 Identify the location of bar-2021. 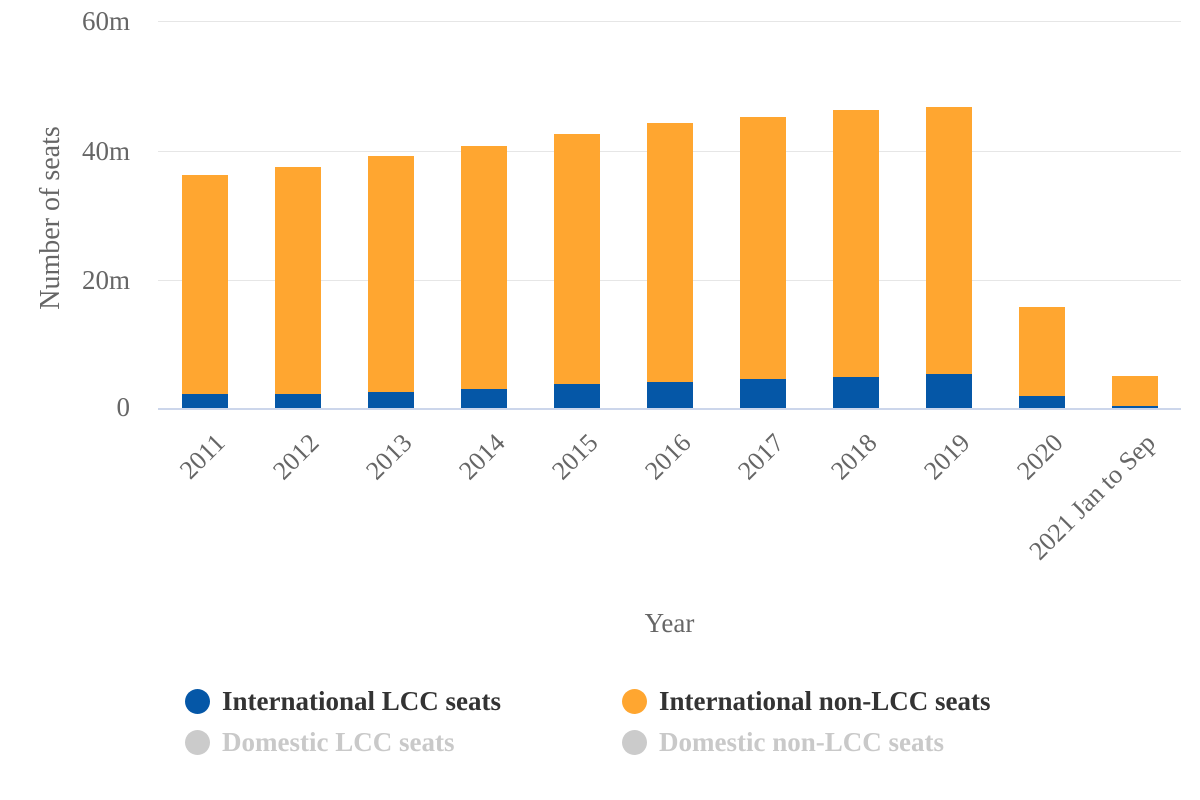
(1134, 392).